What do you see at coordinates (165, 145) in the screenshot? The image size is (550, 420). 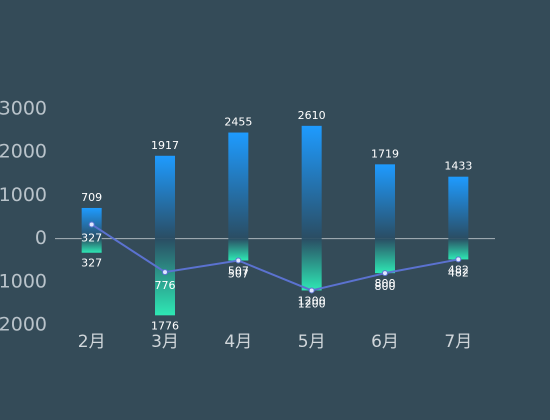 I see `value-label: 1917` at bounding box center [165, 145].